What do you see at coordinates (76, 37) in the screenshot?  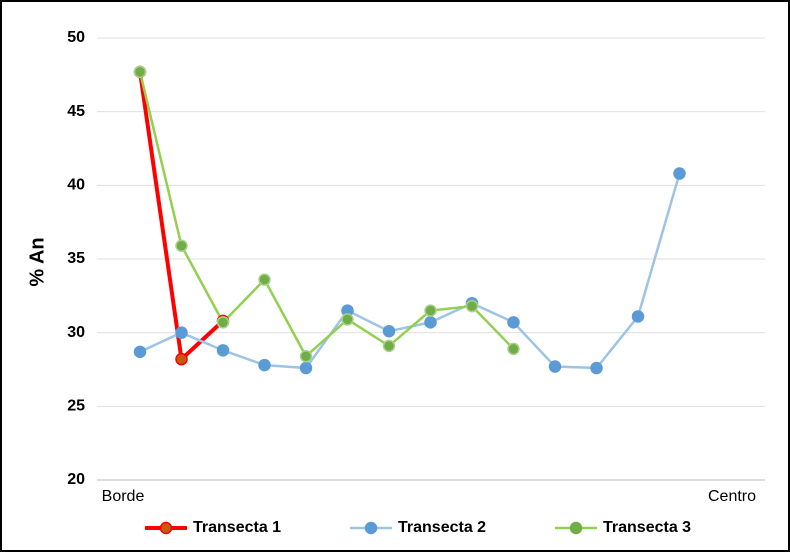 I see `y-tick-label: 50` at bounding box center [76, 37].